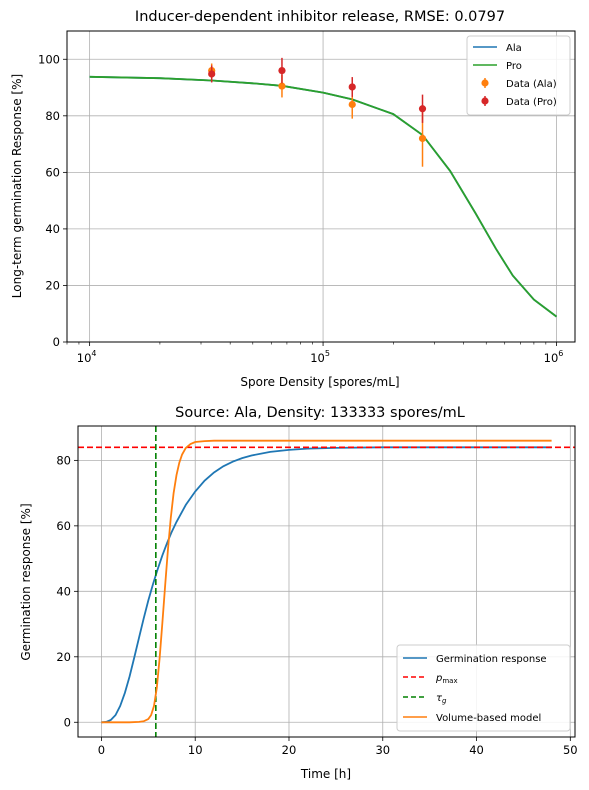  What do you see at coordinates (52, 229) in the screenshot?
I see `top-y-tick-label: 40` at bounding box center [52, 229].